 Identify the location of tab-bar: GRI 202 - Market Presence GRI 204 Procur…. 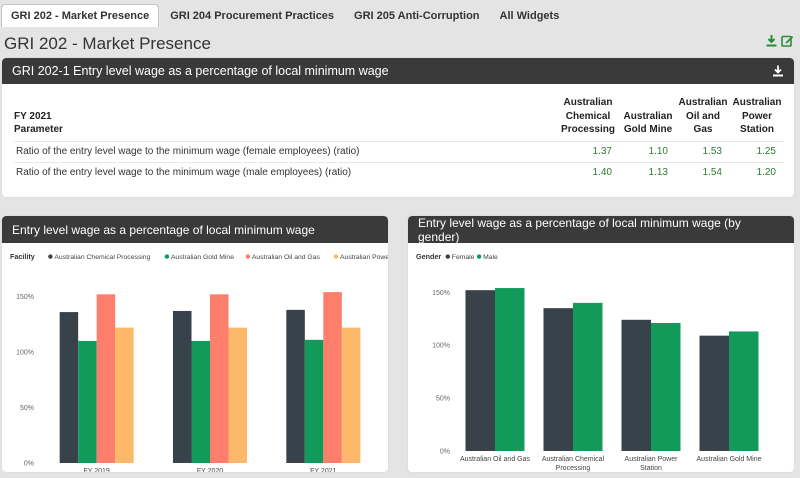
(400, 13).